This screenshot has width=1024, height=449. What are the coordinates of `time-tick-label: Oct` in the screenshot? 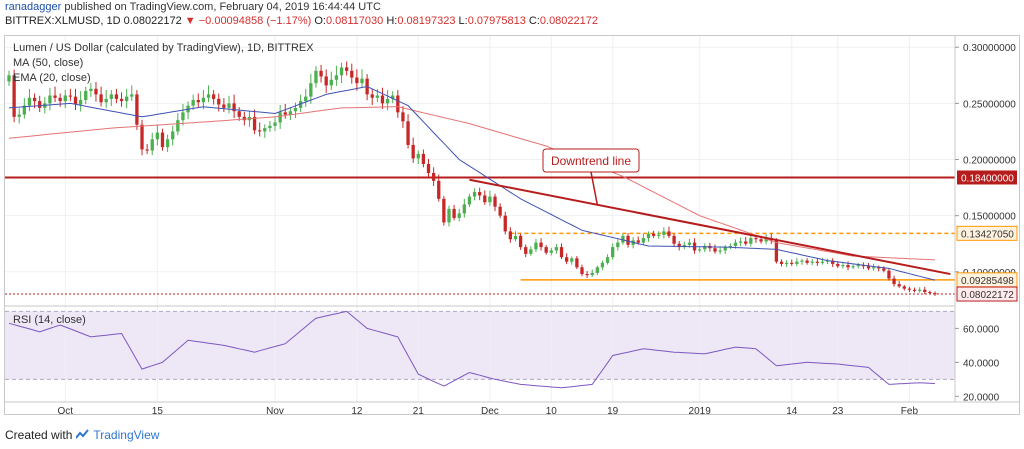 It's located at (65, 410).